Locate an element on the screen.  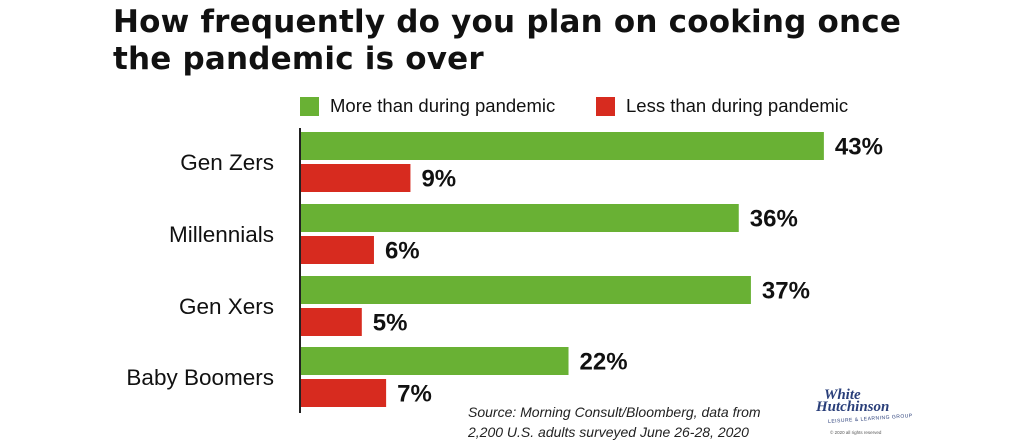
data-label-baby-boomers-more: 22% is located at coordinates (604, 362).